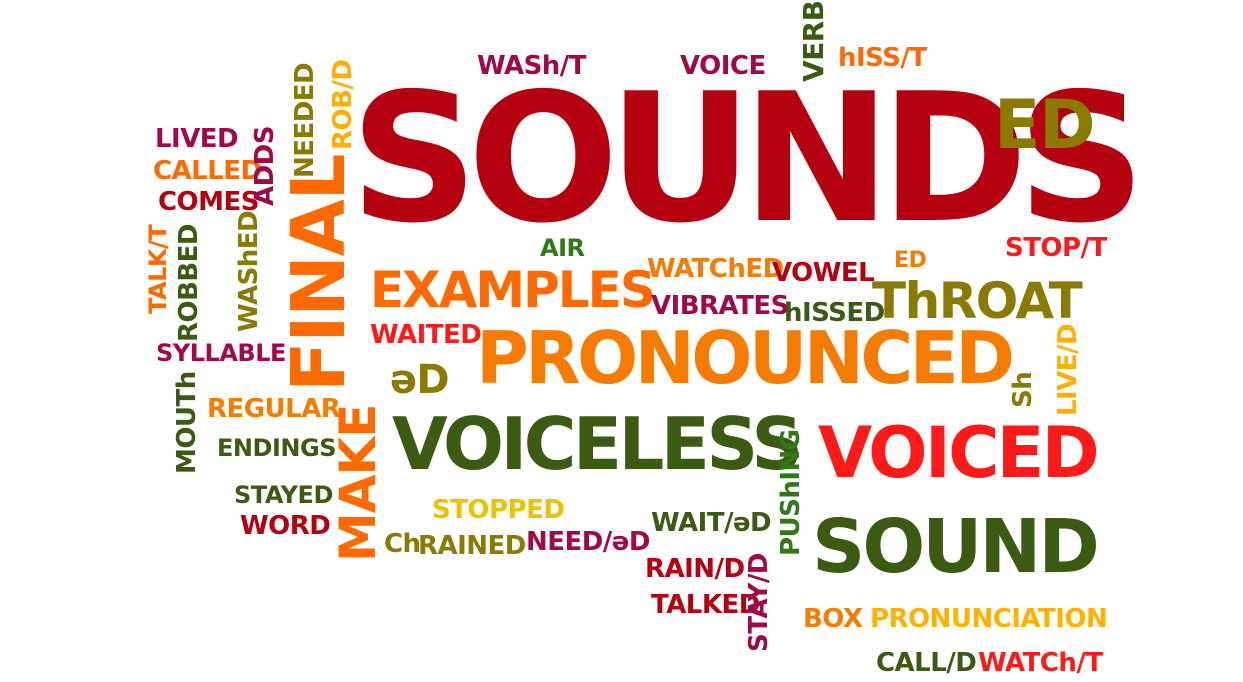 The width and height of the screenshot is (1243, 682). I want to click on word-verbs: VERBS, so click(813, 41).